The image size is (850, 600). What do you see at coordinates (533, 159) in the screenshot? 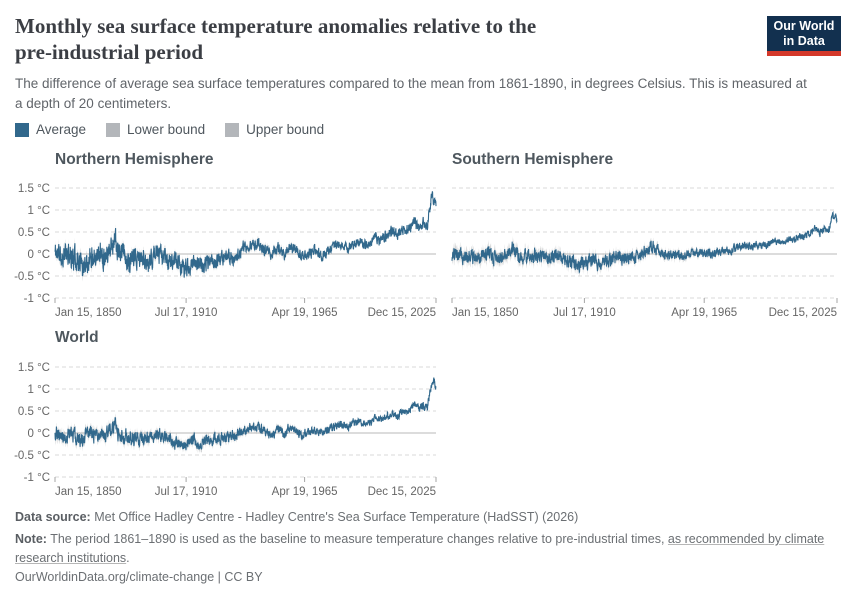
I see `panel-title-southern-hemisphere: Southern Hemisphere` at bounding box center [533, 159].